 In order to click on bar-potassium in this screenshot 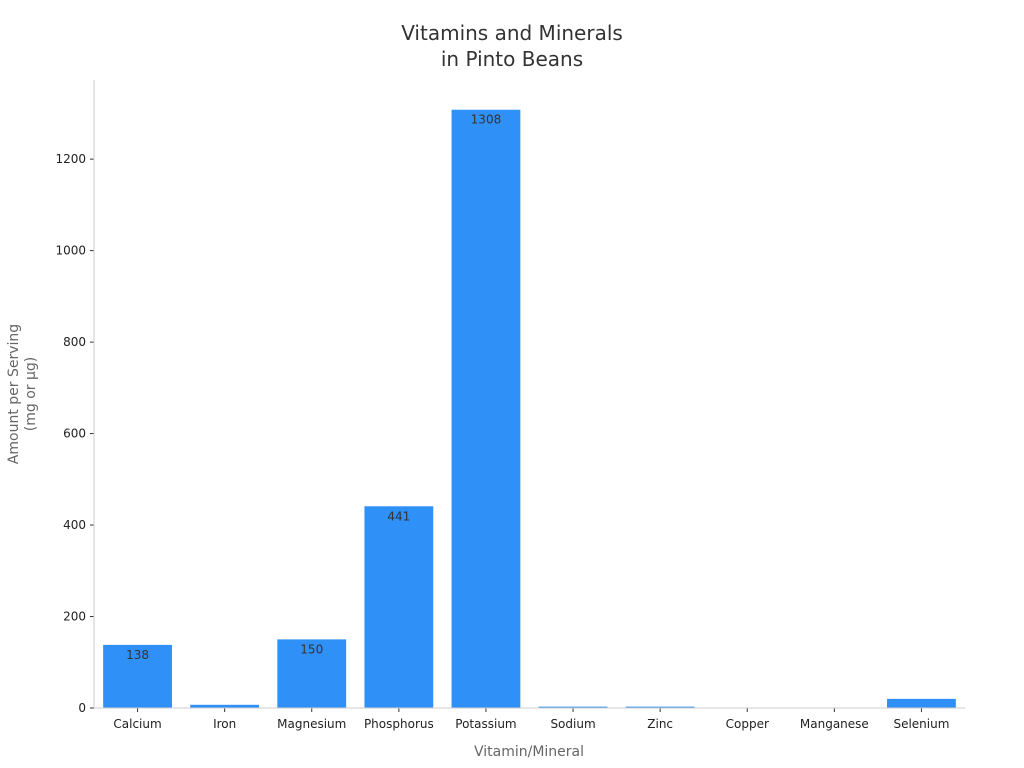, I will do `click(486, 408)`.